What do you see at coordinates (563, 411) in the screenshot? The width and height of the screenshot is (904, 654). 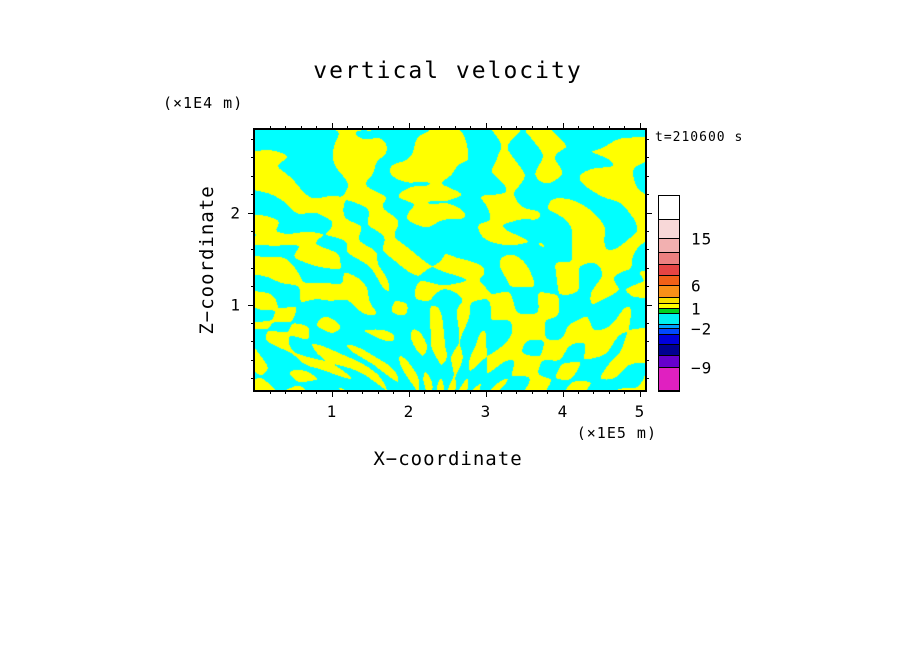 I see `x-tick-label: 4` at bounding box center [563, 411].